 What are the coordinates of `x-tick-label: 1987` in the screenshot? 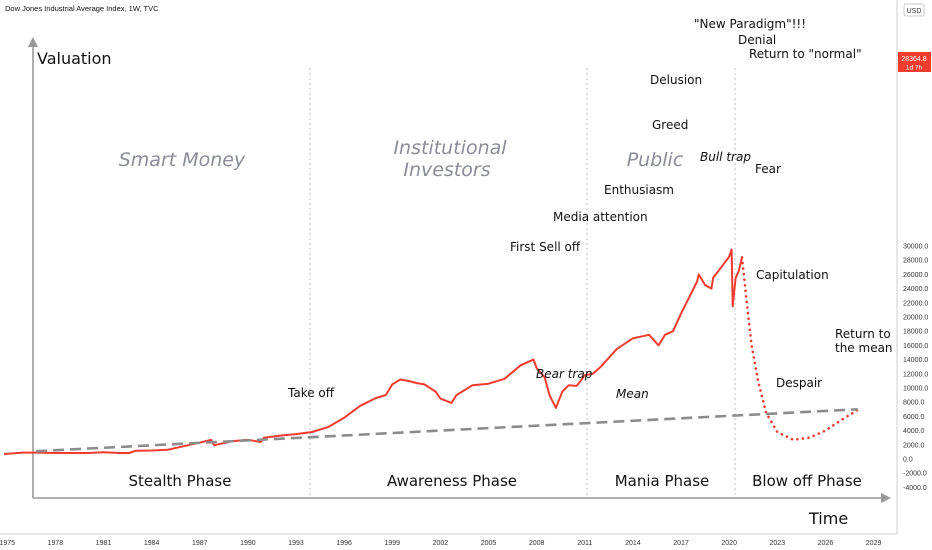 It's located at (200, 543).